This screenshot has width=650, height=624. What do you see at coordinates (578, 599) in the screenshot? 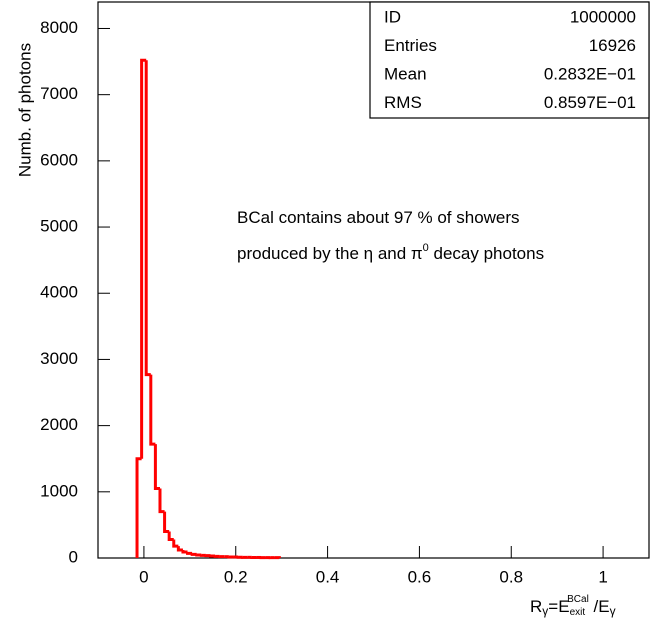
I see `x-label-part: BCal` at bounding box center [578, 599].